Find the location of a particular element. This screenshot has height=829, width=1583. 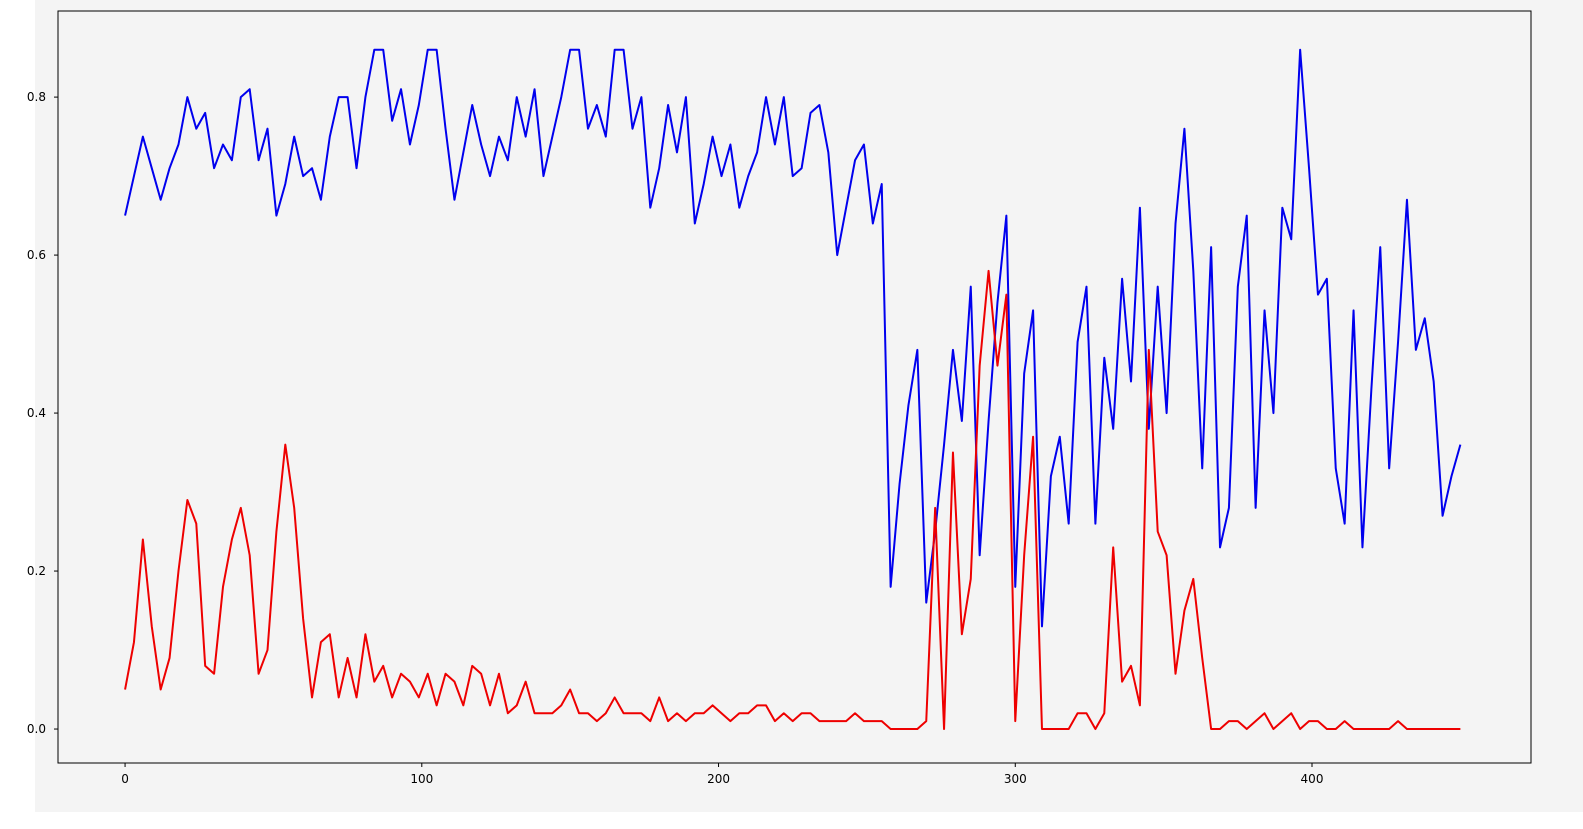

y-tick-label: 0.2 is located at coordinates (36, 571).